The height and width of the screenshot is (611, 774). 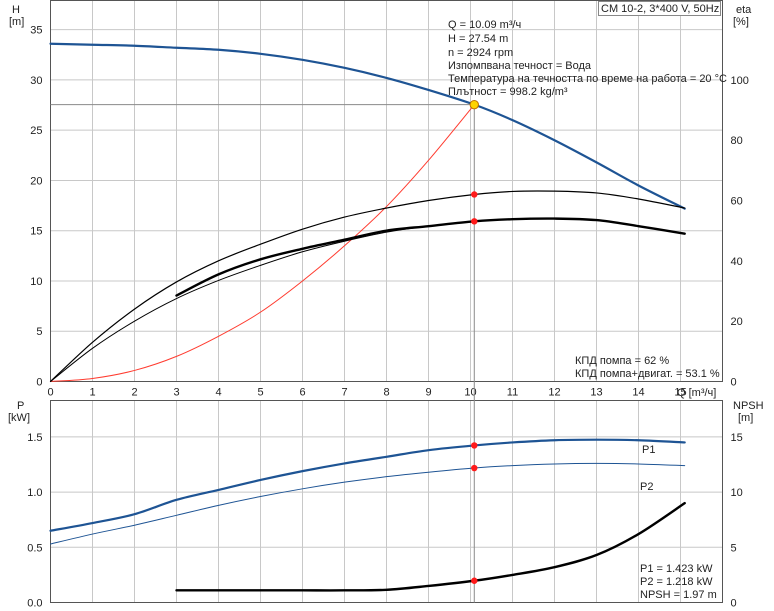 I want to click on title-box, so click(x=659, y=8).